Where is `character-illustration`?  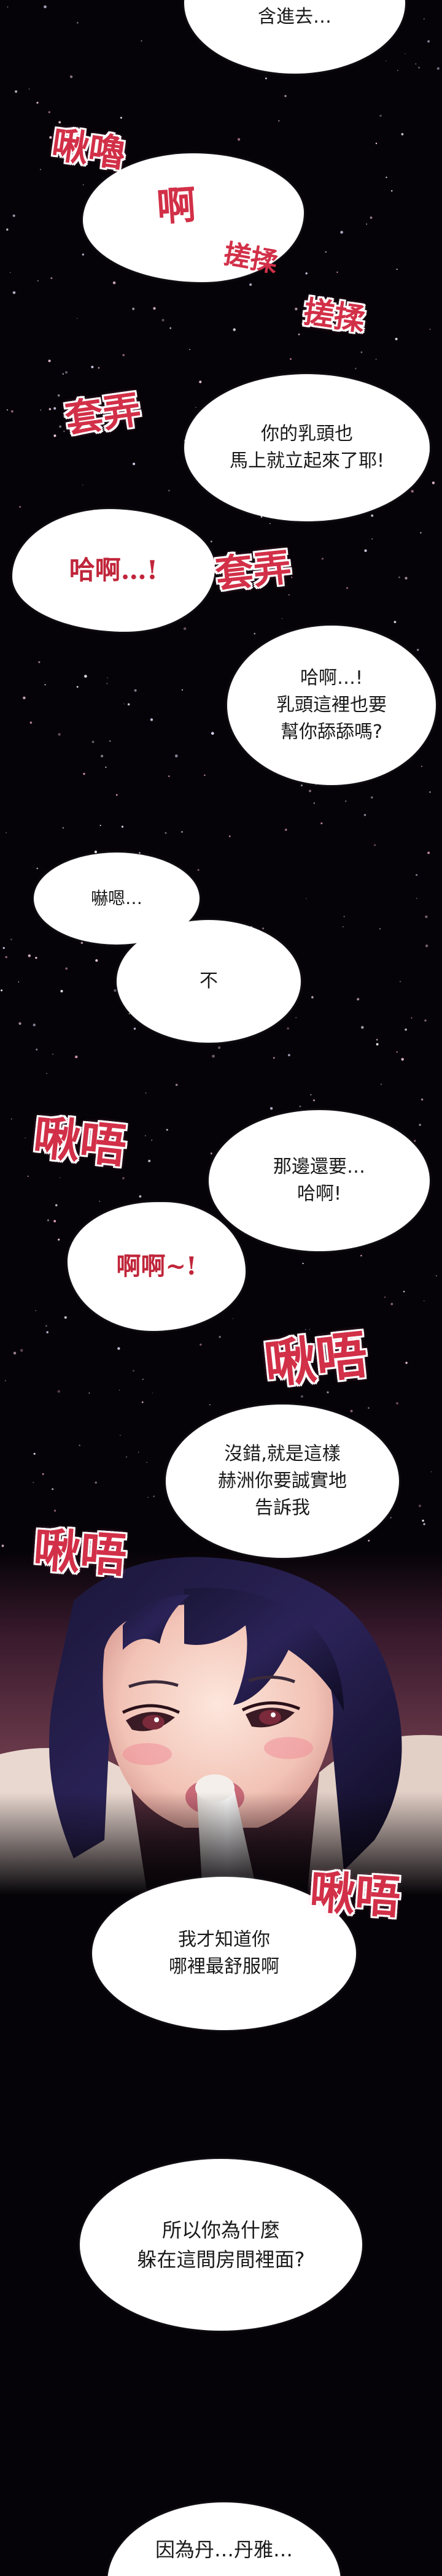 character-illustration is located at coordinates (221, 1723).